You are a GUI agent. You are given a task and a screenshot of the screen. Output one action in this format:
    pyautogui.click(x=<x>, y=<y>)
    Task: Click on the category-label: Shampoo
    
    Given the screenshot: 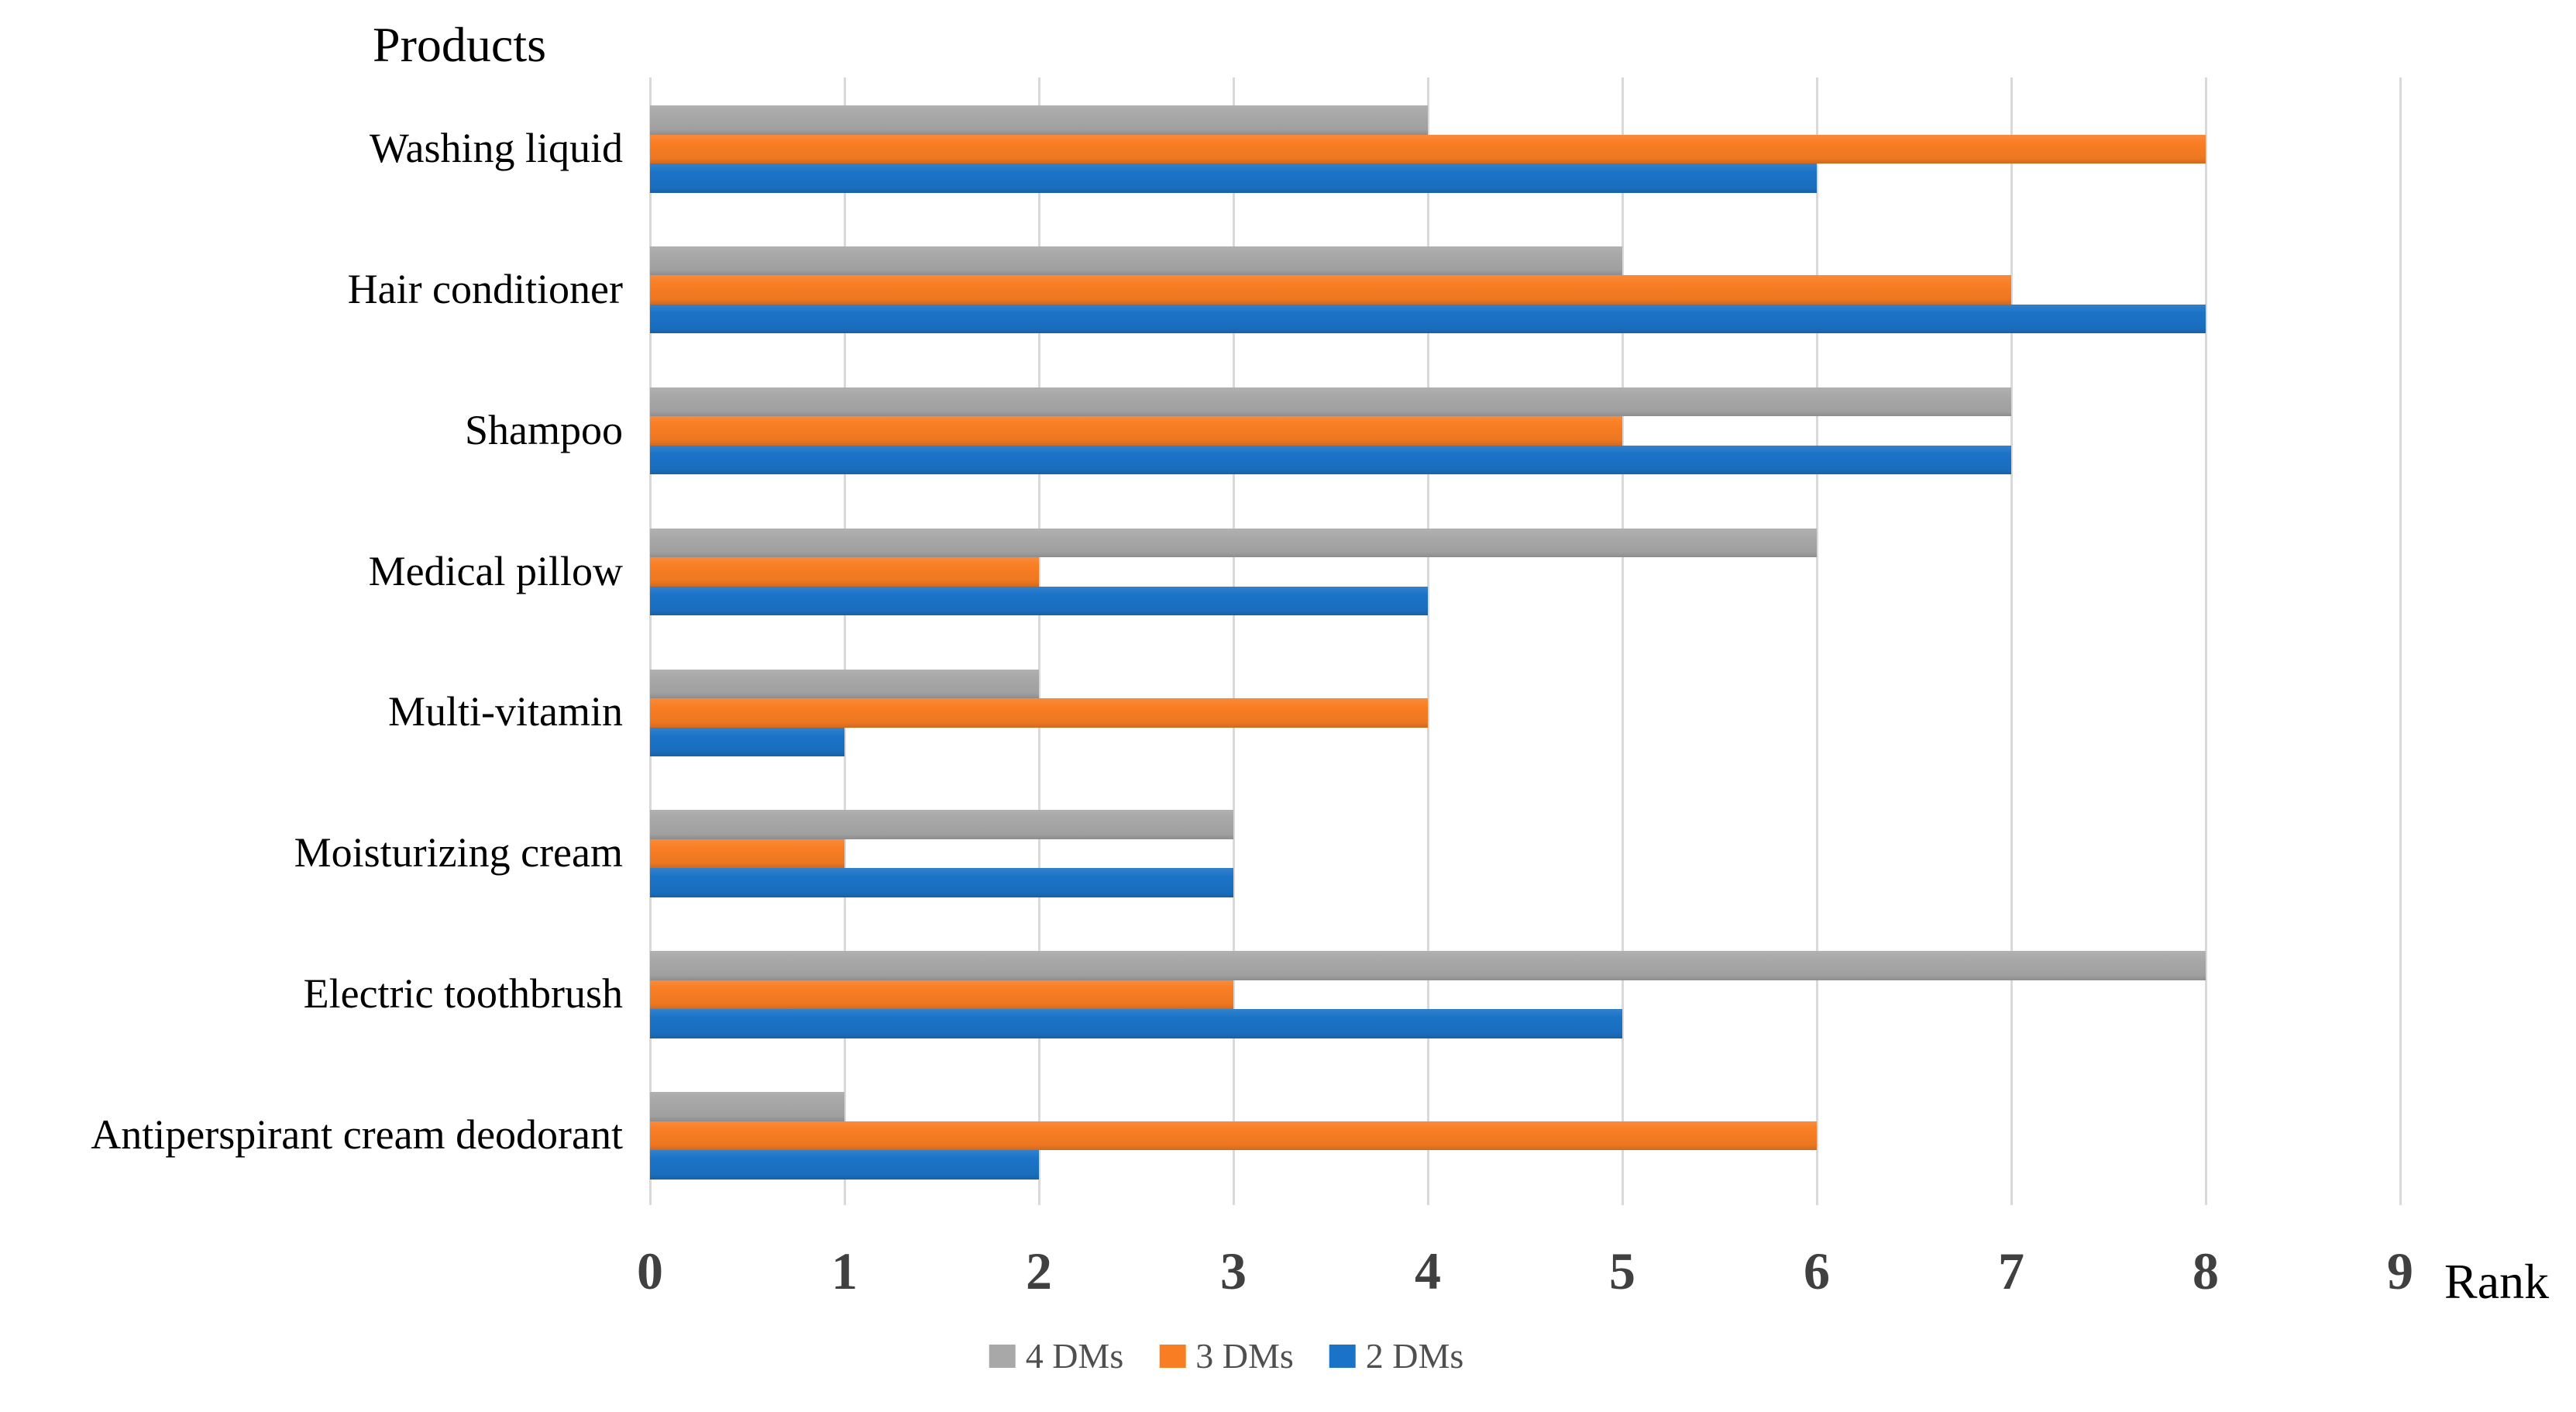 What is the action you would take?
    pyautogui.click(x=543, y=429)
    